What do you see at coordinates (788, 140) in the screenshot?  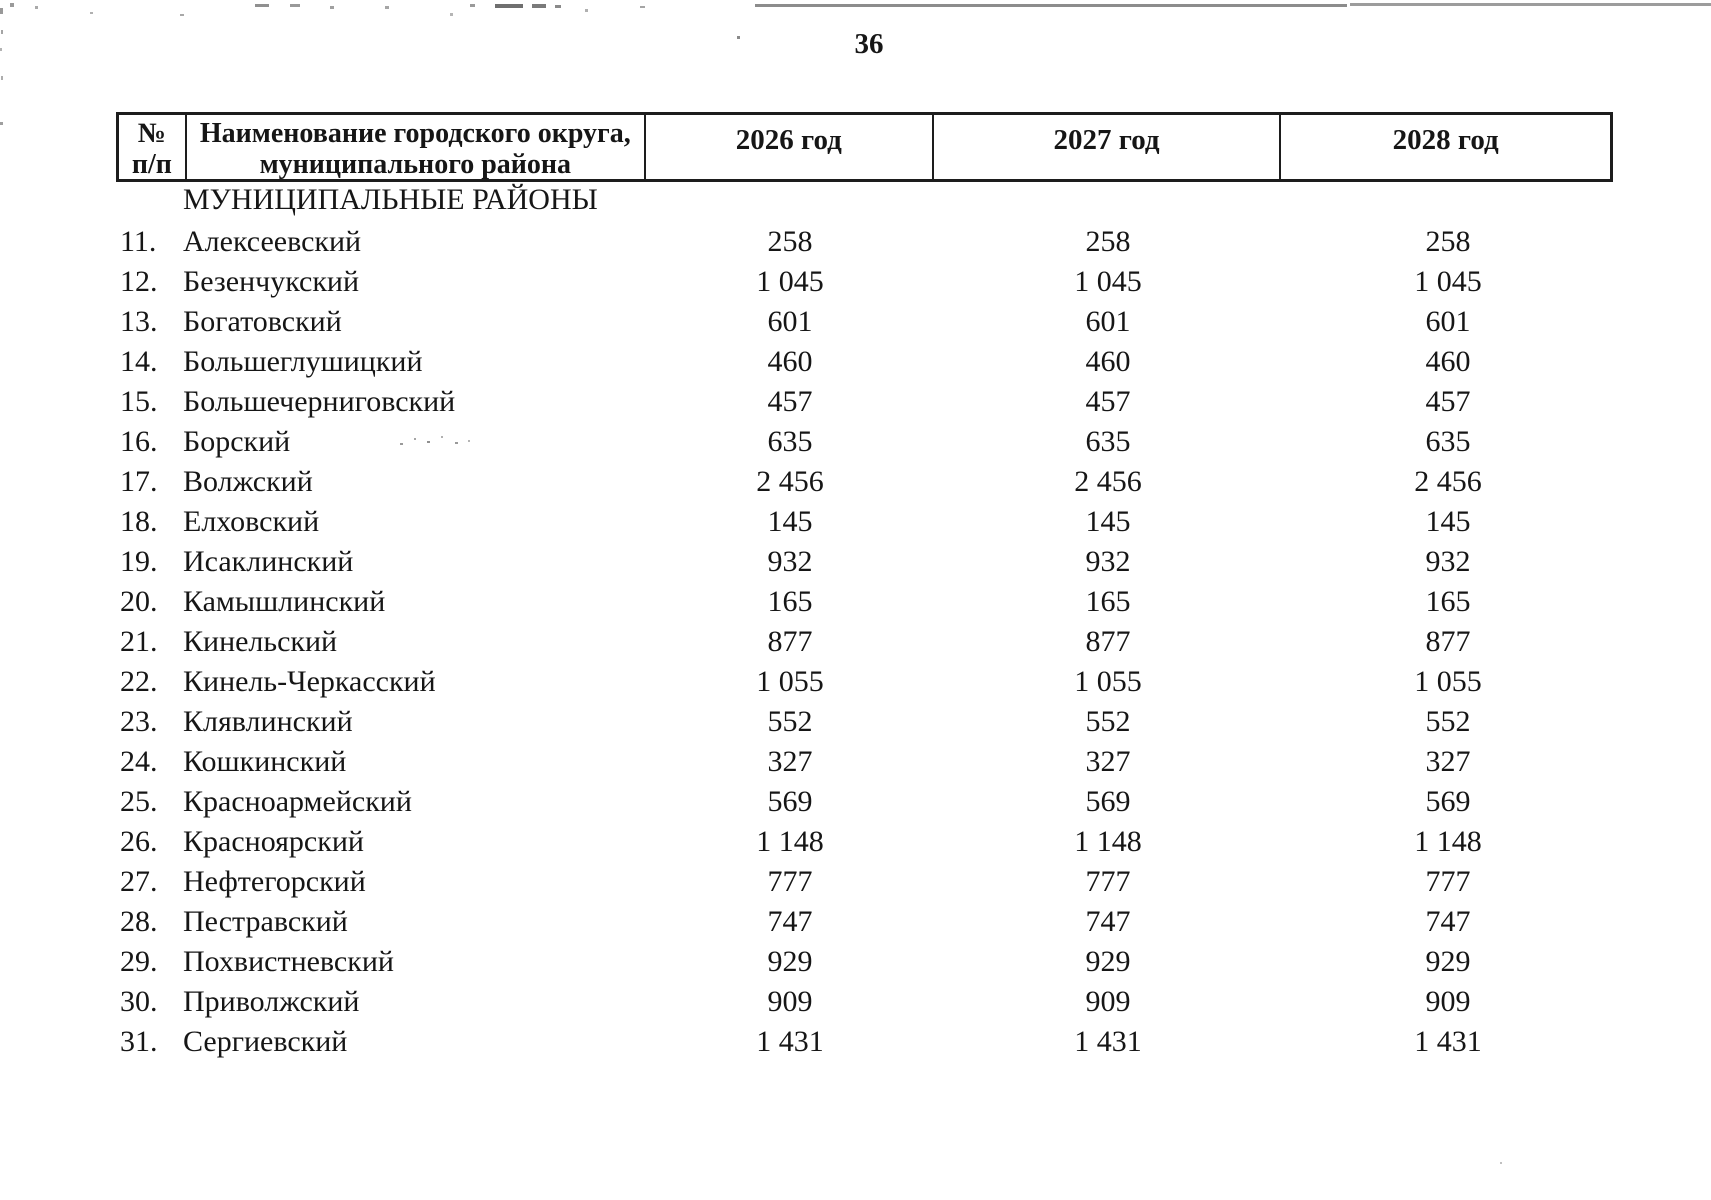 I see `header-2026-label: 2026 год` at bounding box center [788, 140].